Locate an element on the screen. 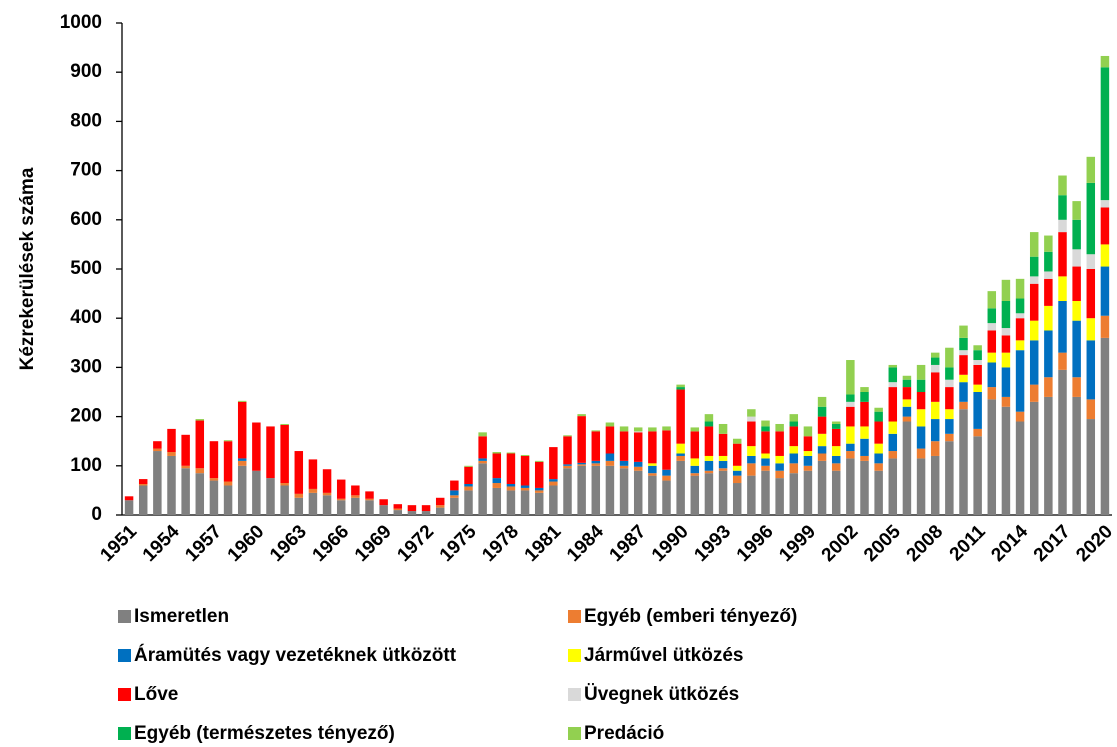  x-tick-label: 1993 is located at coordinates (712, 543).